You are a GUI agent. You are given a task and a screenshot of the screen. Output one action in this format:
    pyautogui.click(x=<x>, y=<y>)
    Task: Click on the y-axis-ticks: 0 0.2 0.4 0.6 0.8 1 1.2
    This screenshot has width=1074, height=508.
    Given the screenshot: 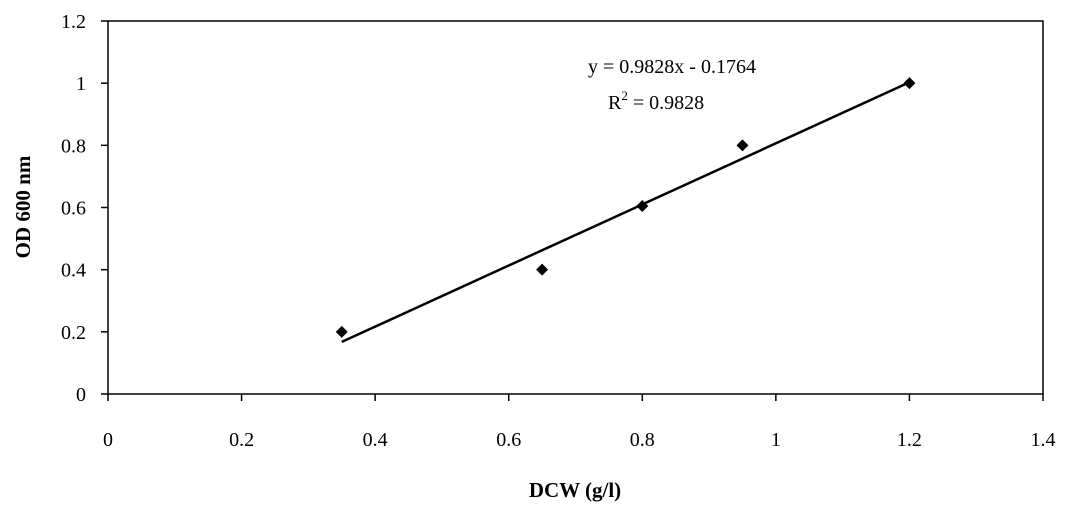 What is the action you would take?
    pyautogui.click(x=84, y=208)
    